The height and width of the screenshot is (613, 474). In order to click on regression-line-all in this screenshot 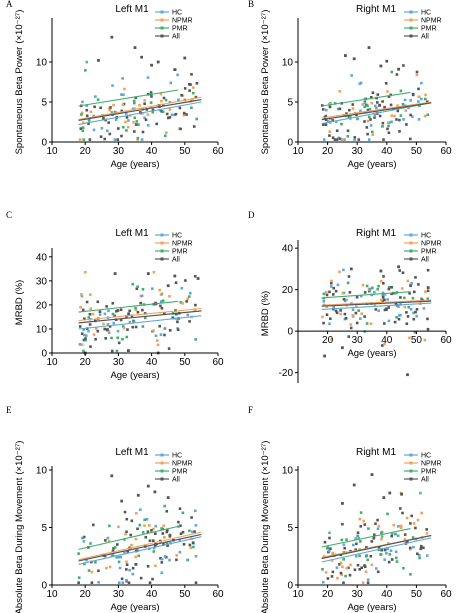, I will do `click(376, 303)`.